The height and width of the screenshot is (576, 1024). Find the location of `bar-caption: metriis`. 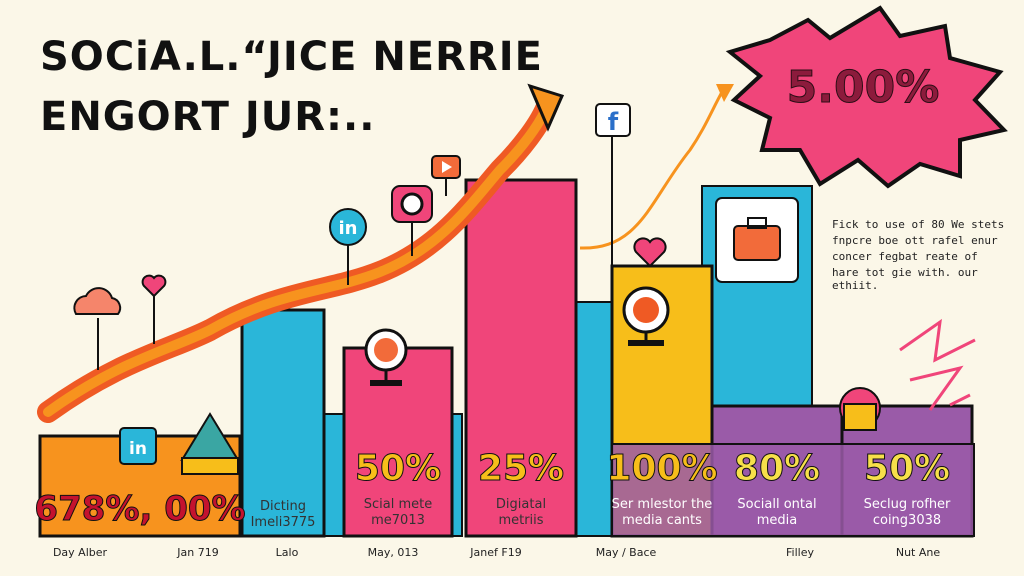

bar-caption: metriis is located at coordinates (520, 520).